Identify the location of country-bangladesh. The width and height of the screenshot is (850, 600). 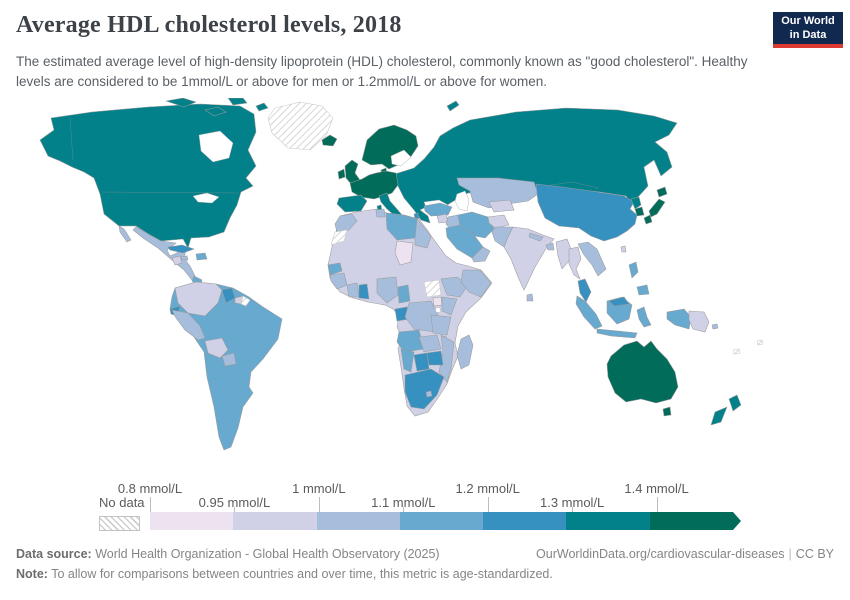
(550, 246).